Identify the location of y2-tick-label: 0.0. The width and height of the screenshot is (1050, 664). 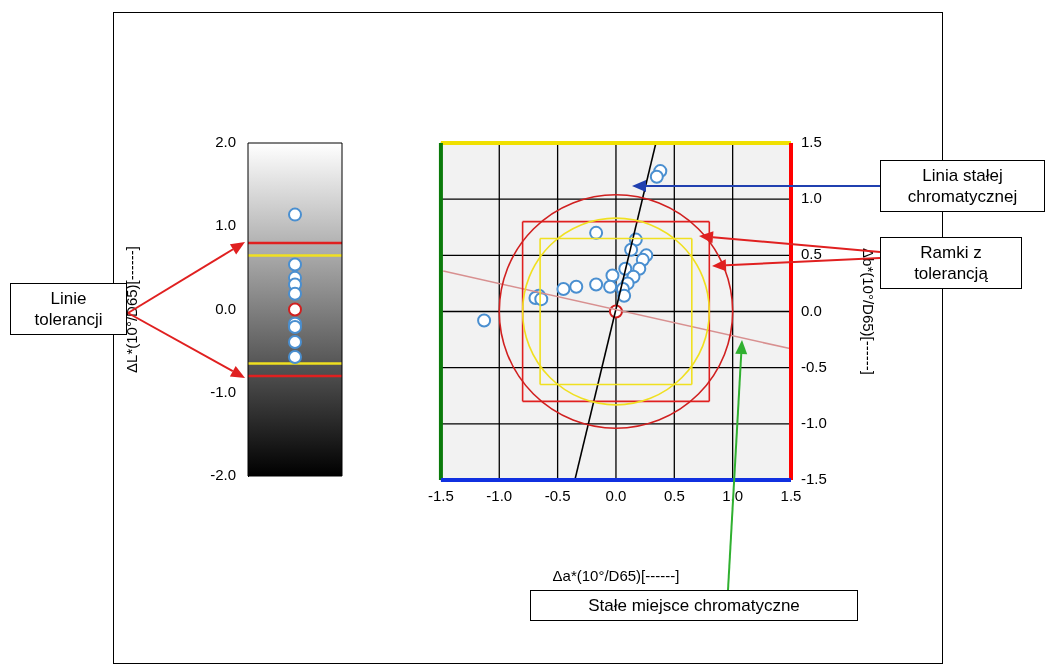
(811, 310).